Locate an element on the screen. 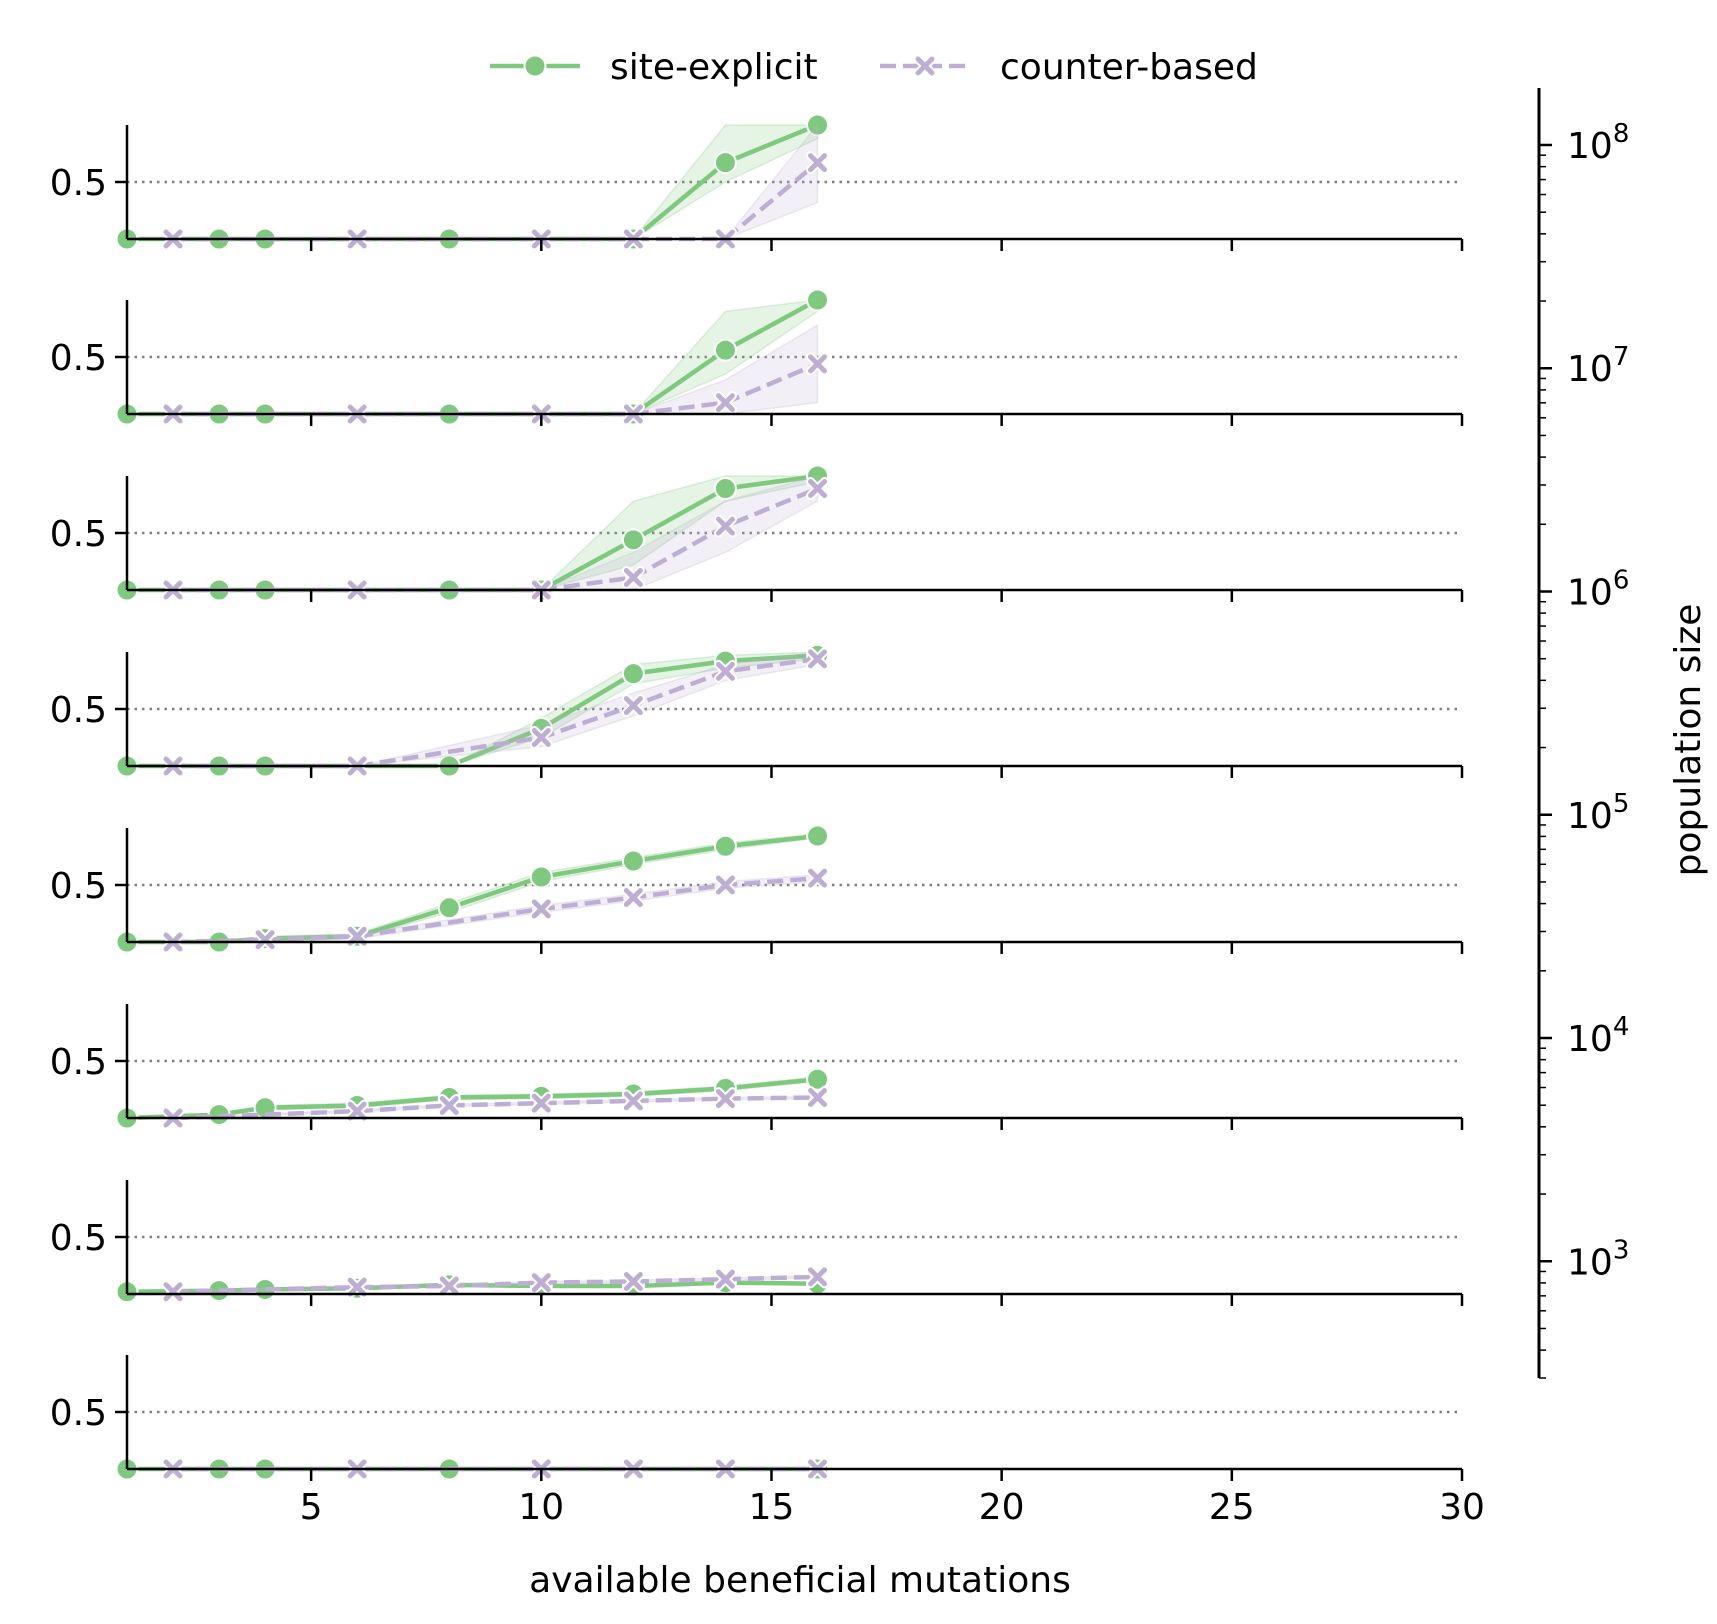 The height and width of the screenshot is (1624, 1717). x-axis: available beneficial mutations is located at coordinates (800, 1580).